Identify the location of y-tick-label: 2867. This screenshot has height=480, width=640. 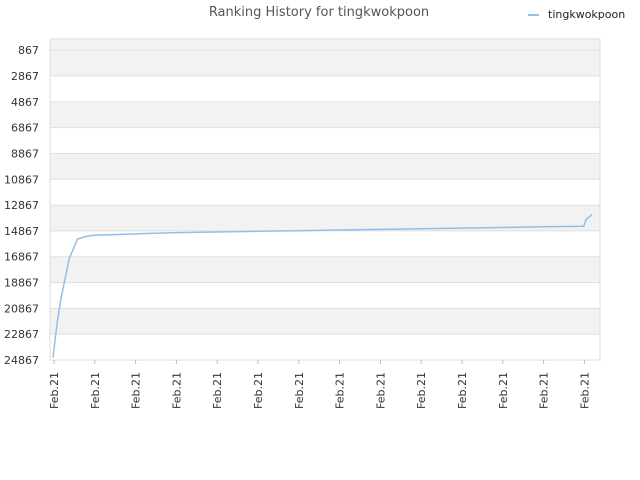
(25, 76).